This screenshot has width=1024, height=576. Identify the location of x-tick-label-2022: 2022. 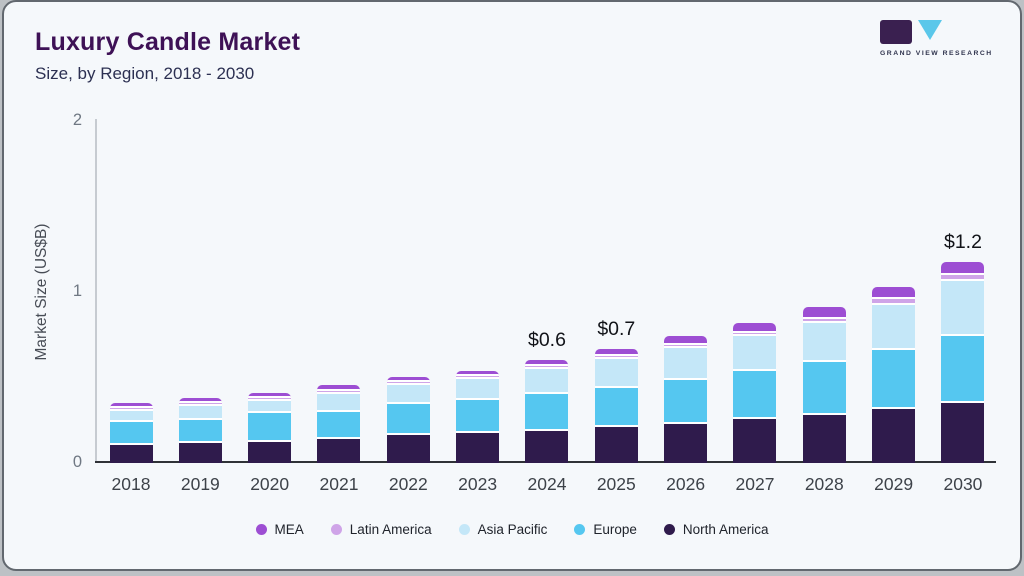
(408, 484).